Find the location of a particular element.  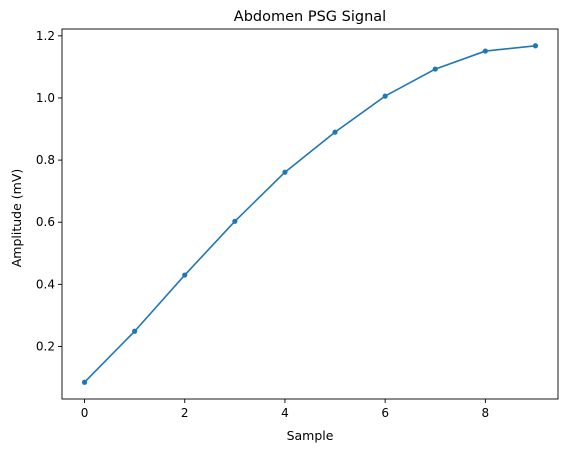

x-tick-label: 8 is located at coordinates (486, 413).